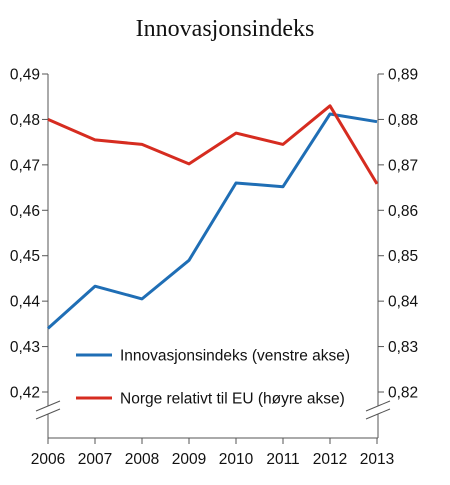 The width and height of the screenshot is (450, 485). Describe the element at coordinates (403, 393) in the screenshot. I see `right-axis-tick-label: 0,82` at that location.